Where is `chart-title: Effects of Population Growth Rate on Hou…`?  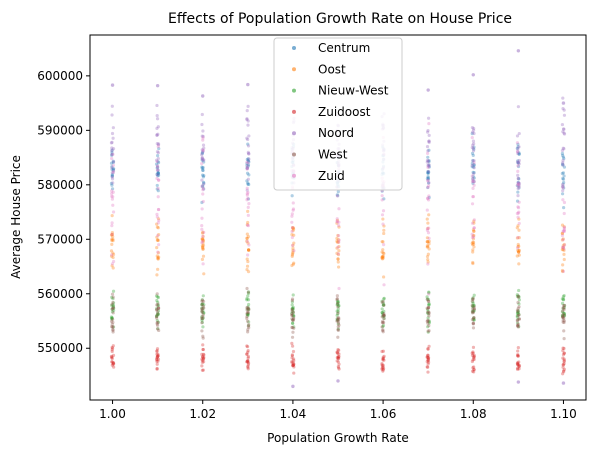
chart-title: Effects of Population Growth Rate on Hou… is located at coordinates (340, 19).